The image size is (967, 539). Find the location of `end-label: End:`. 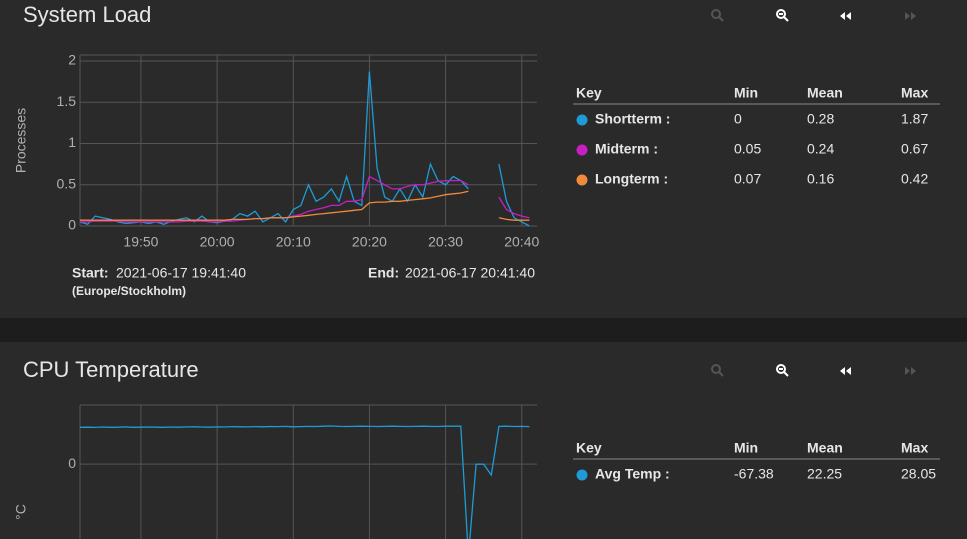

end-label: End: is located at coordinates (383, 273).